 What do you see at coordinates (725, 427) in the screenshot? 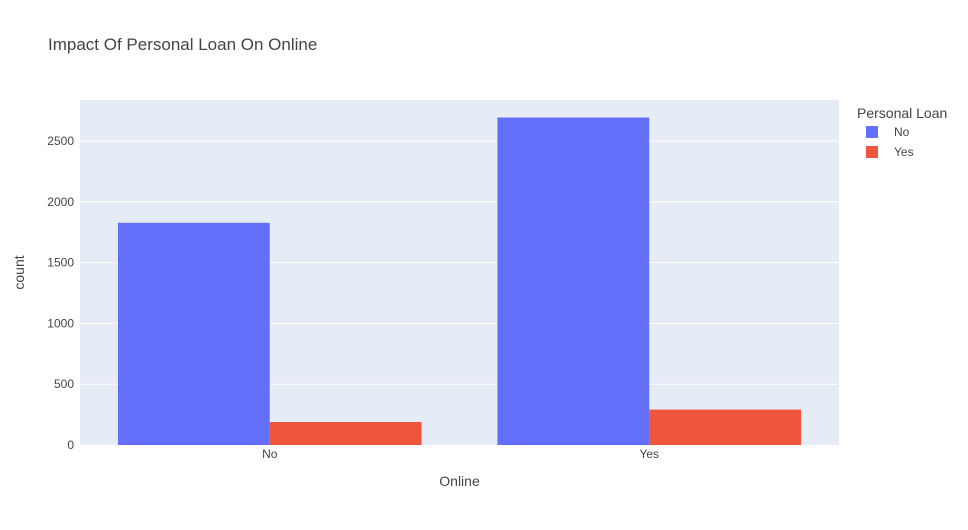
I see `bar-online-yes-loan-yes` at bounding box center [725, 427].